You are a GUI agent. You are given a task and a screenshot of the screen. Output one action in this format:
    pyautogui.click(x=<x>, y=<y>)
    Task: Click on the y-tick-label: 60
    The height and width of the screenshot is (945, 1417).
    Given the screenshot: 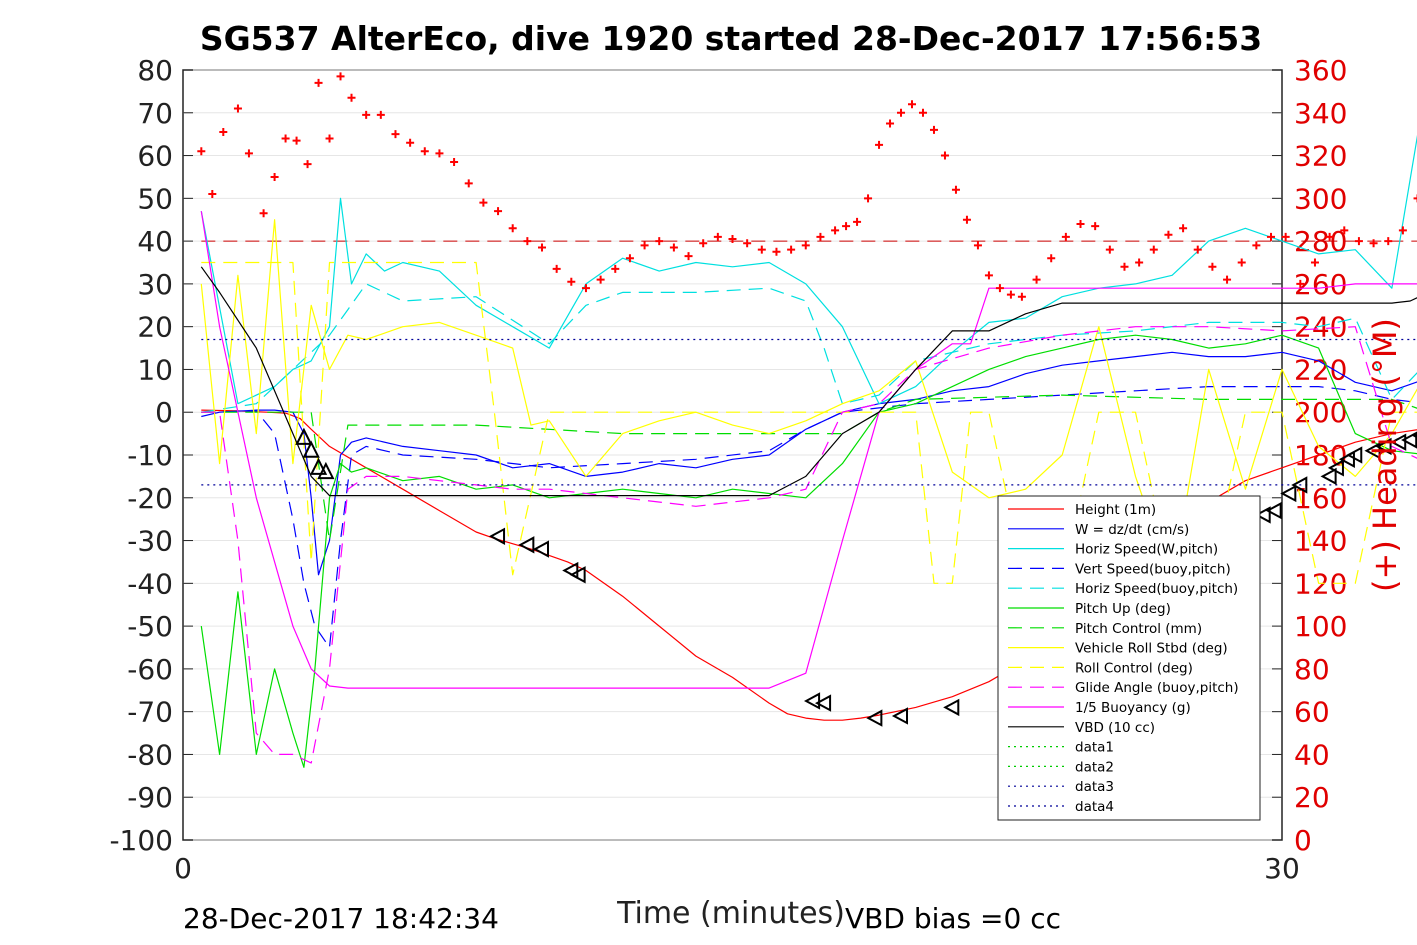 What is the action you would take?
    pyautogui.click(x=155, y=156)
    